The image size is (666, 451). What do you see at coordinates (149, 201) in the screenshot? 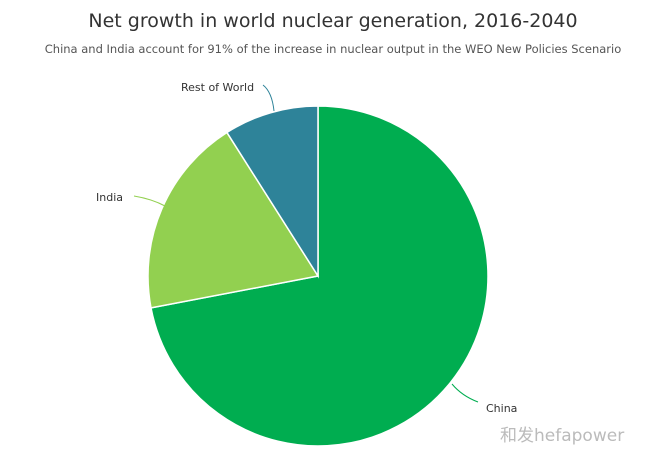
I see `leader-line-india` at bounding box center [149, 201].